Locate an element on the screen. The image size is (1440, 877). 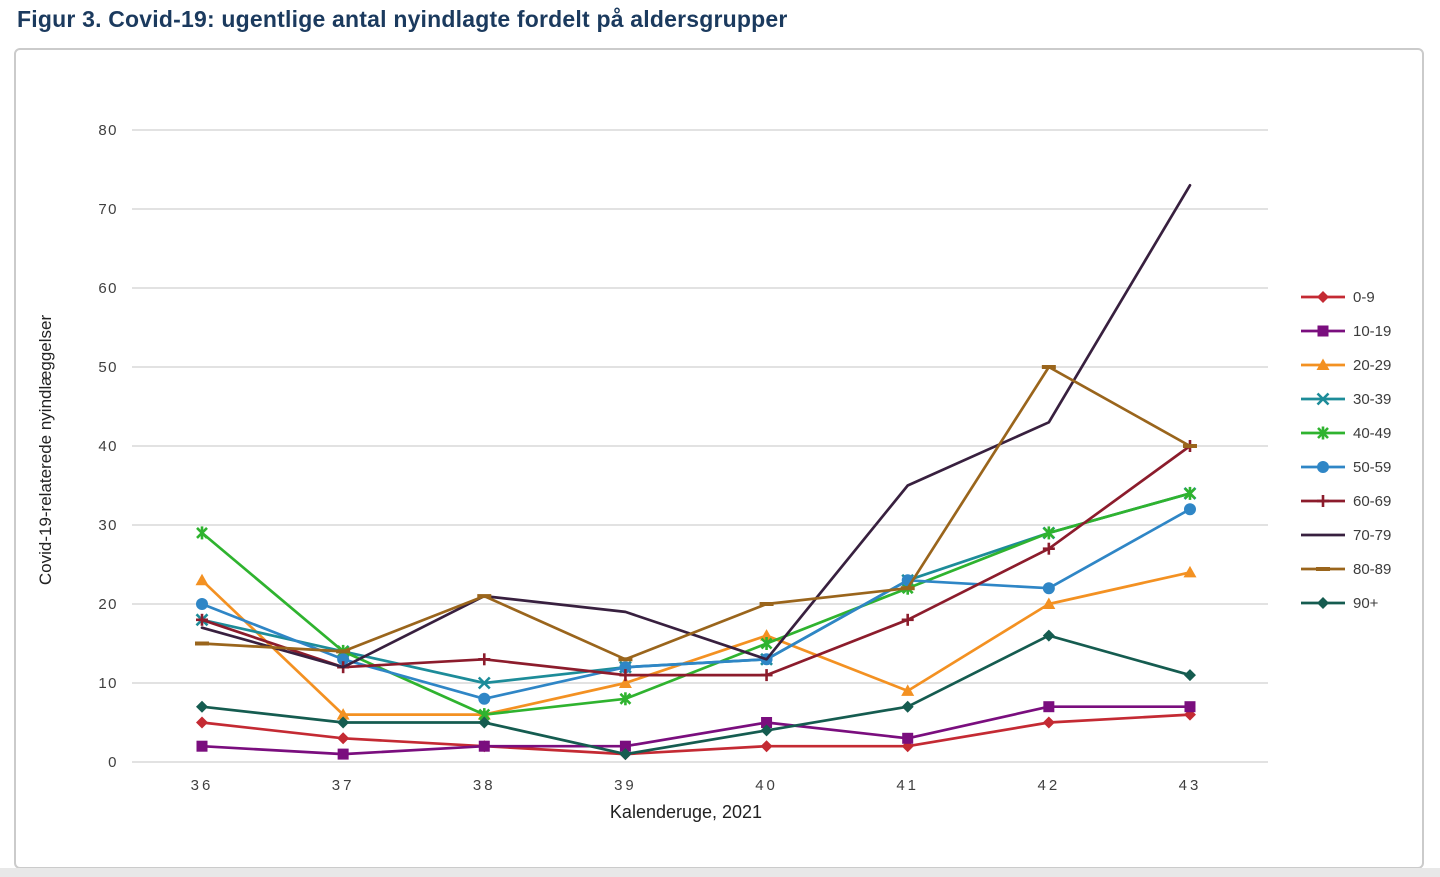
legend-item-30-39: 30-39 is located at coordinates (1345, 399).